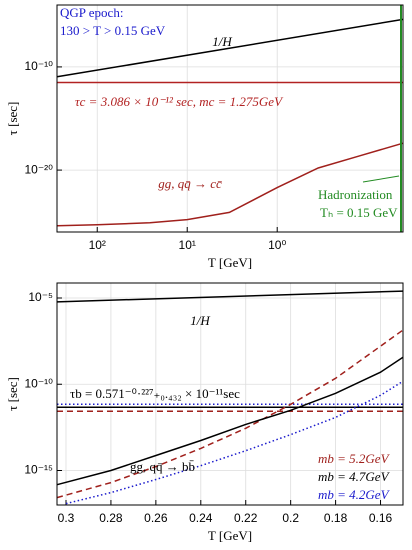 This screenshot has width=412, height=550. I want to click on annotation: gg, qq̄ → bb̄, so click(162, 466).